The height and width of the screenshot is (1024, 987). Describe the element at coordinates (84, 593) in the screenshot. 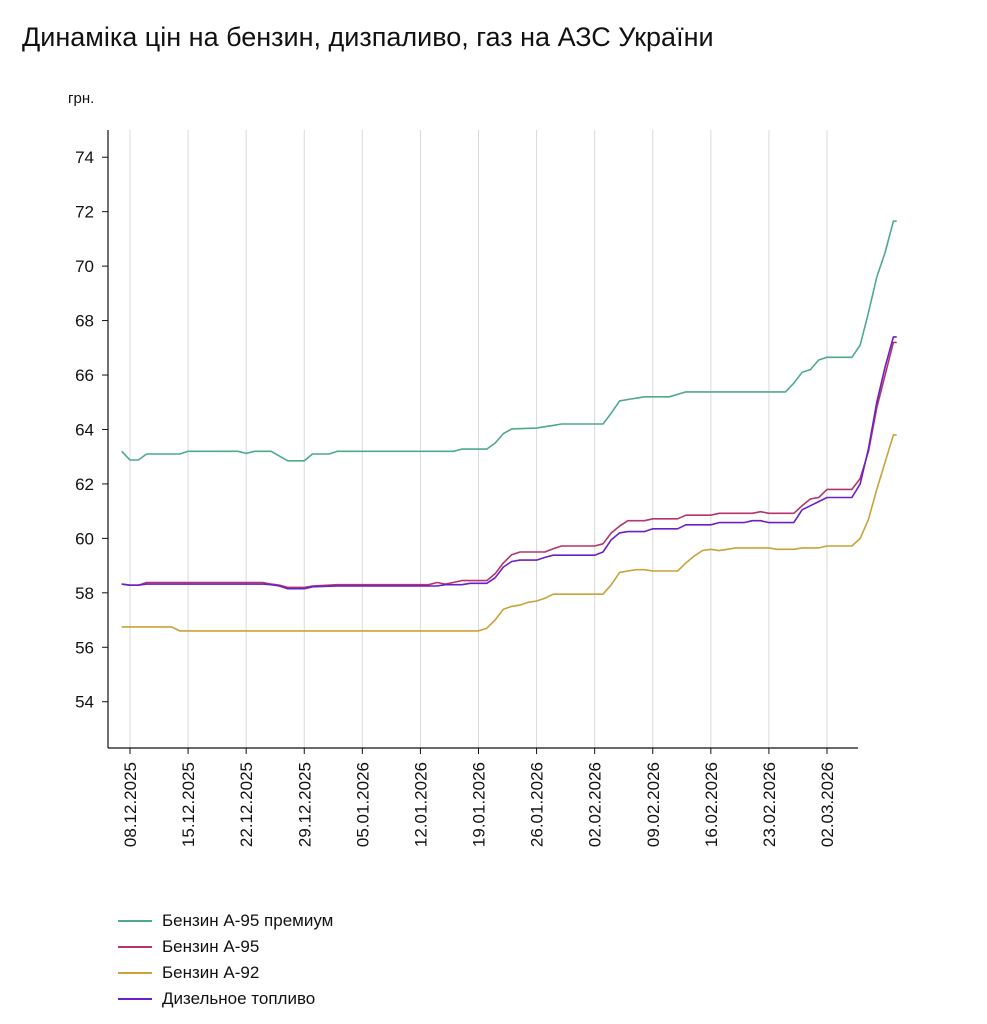

I see `y-tick-label-58: 58` at that location.